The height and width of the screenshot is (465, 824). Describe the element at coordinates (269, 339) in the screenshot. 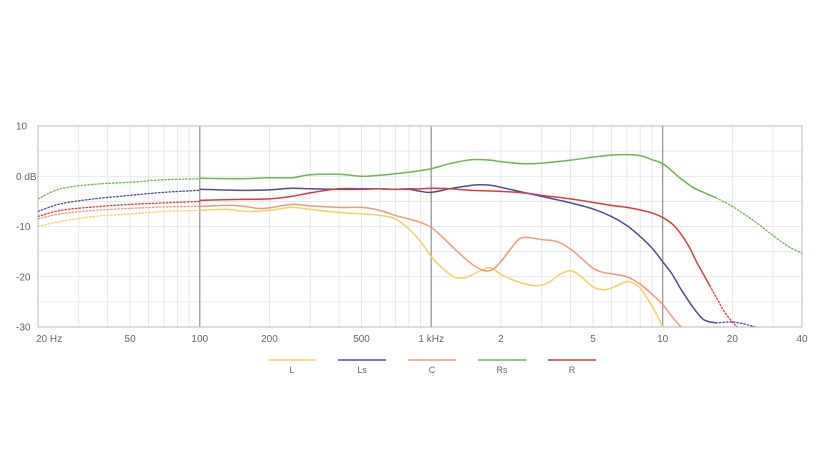

I see `x-tick-label: 200` at that location.